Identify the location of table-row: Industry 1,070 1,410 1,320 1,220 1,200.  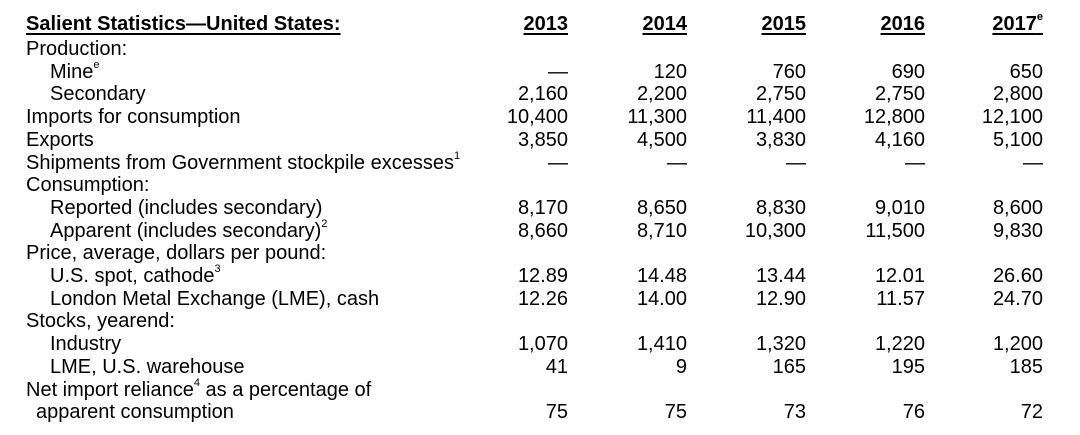
(540, 344).